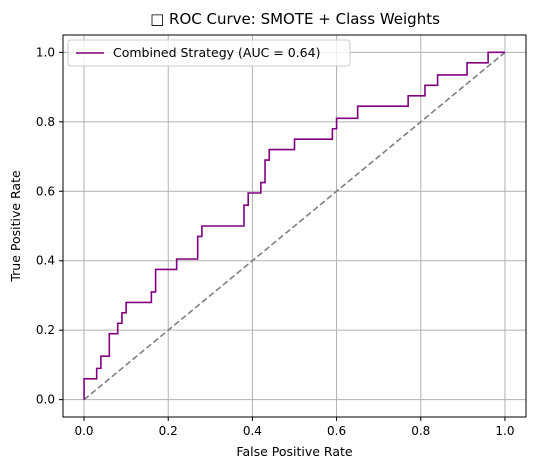  I want to click on y-tick-label-5: 1.0, so click(45, 52).